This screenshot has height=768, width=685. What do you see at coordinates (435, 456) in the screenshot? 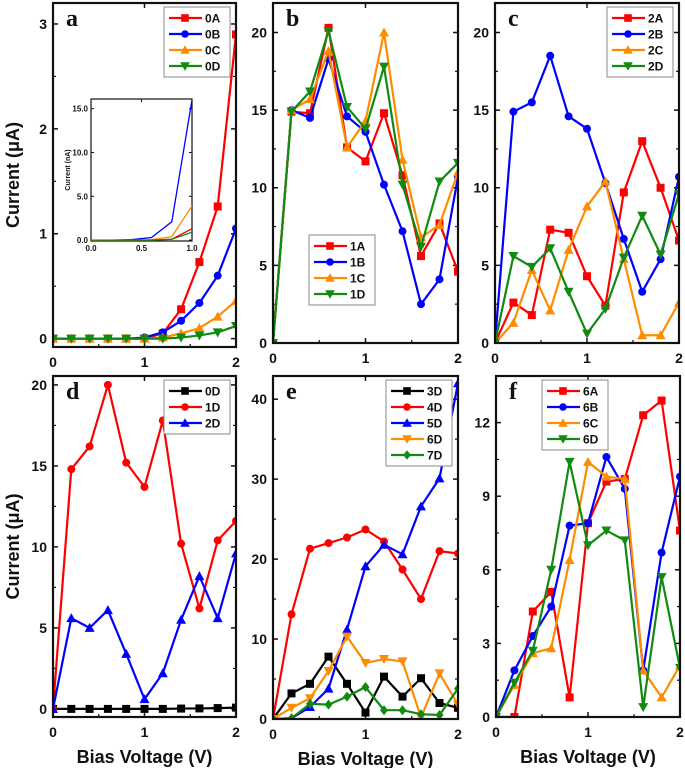
I see `legend-label: 7D` at bounding box center [435, 456].